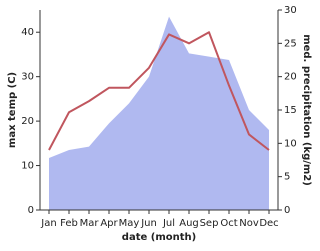 The height and width of the screenshot is (251, 320). What do you see at coordinates (27, 166) in the screenshot?
I see `y-tick-label: 10` at bounding box center [27, 166].